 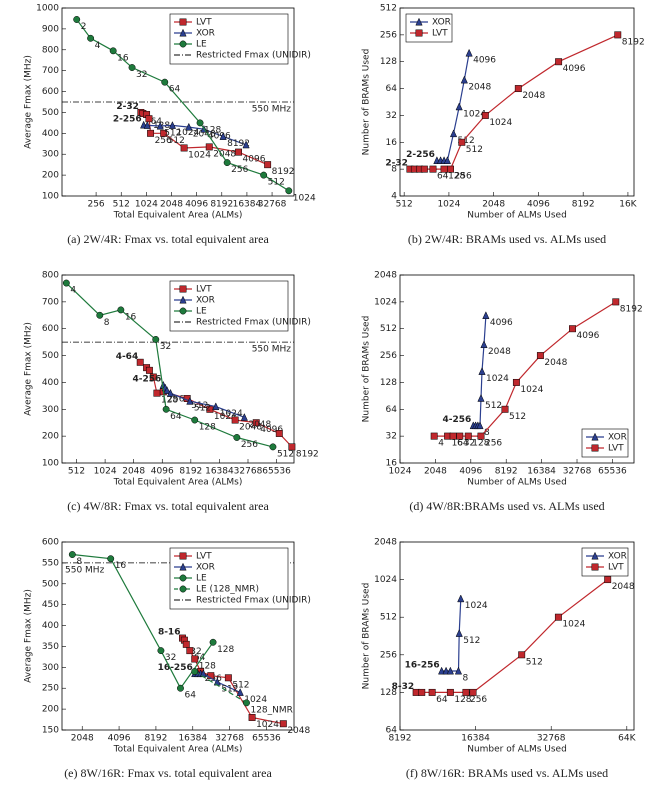 What do you see at coordinates (507, 773) in the screenshot?
I see `caption: (f) 8W/16R: BRAMs used vs. ALMs used` at bounding box center [507, 773].